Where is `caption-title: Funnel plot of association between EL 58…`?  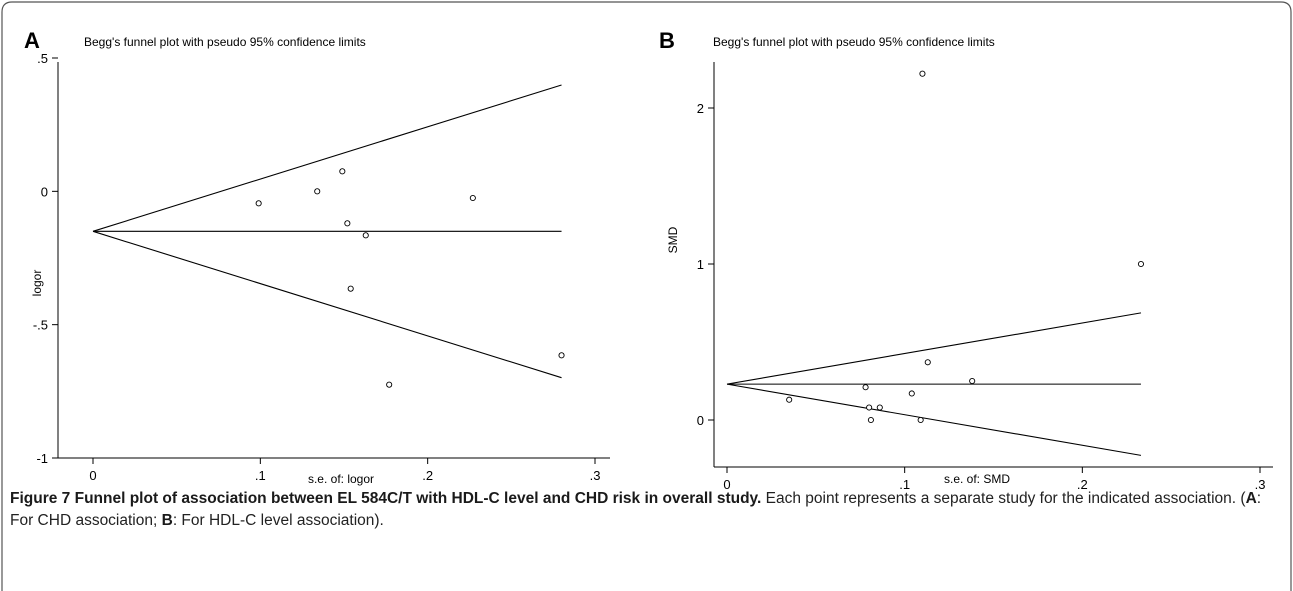 caption-title: Funnel plot of association between EL 58… is located at coordinates (418, 498).